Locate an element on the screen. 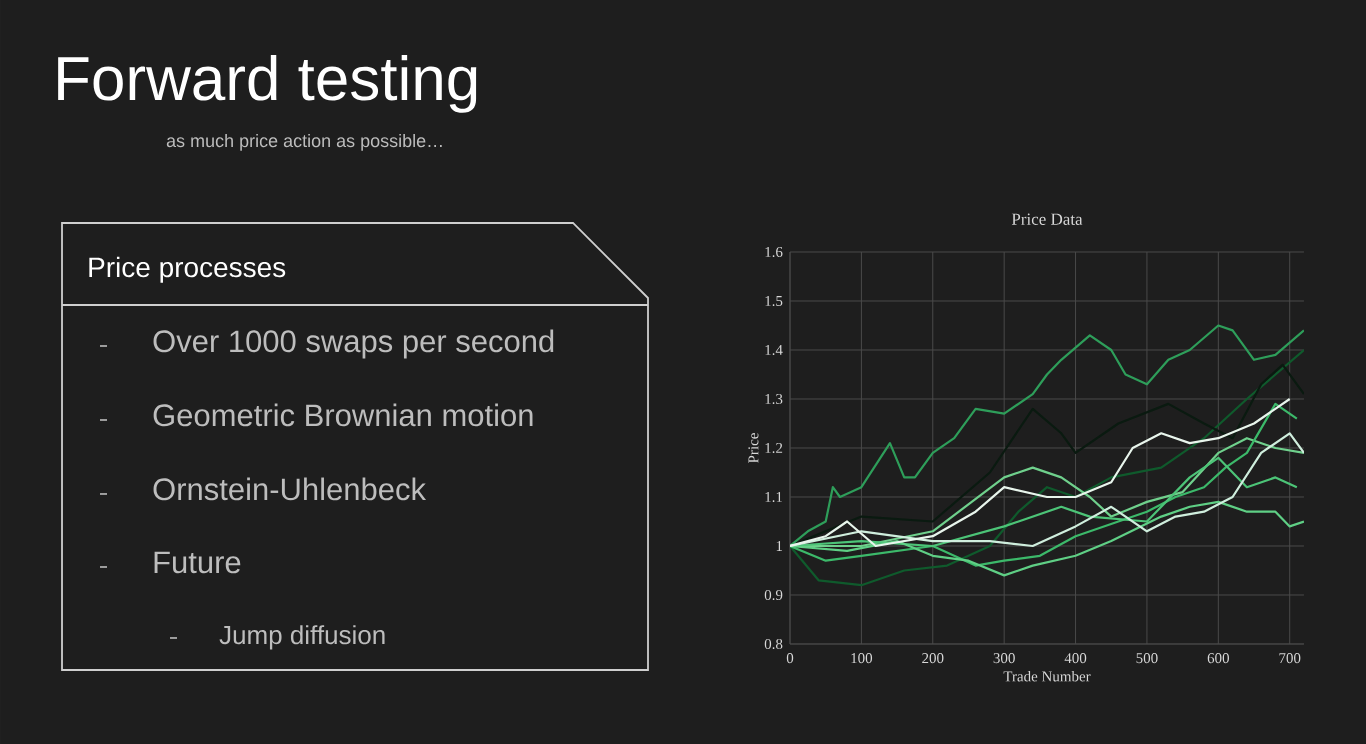  x-tick-label: 500 is located at coordinates (1147, 658).